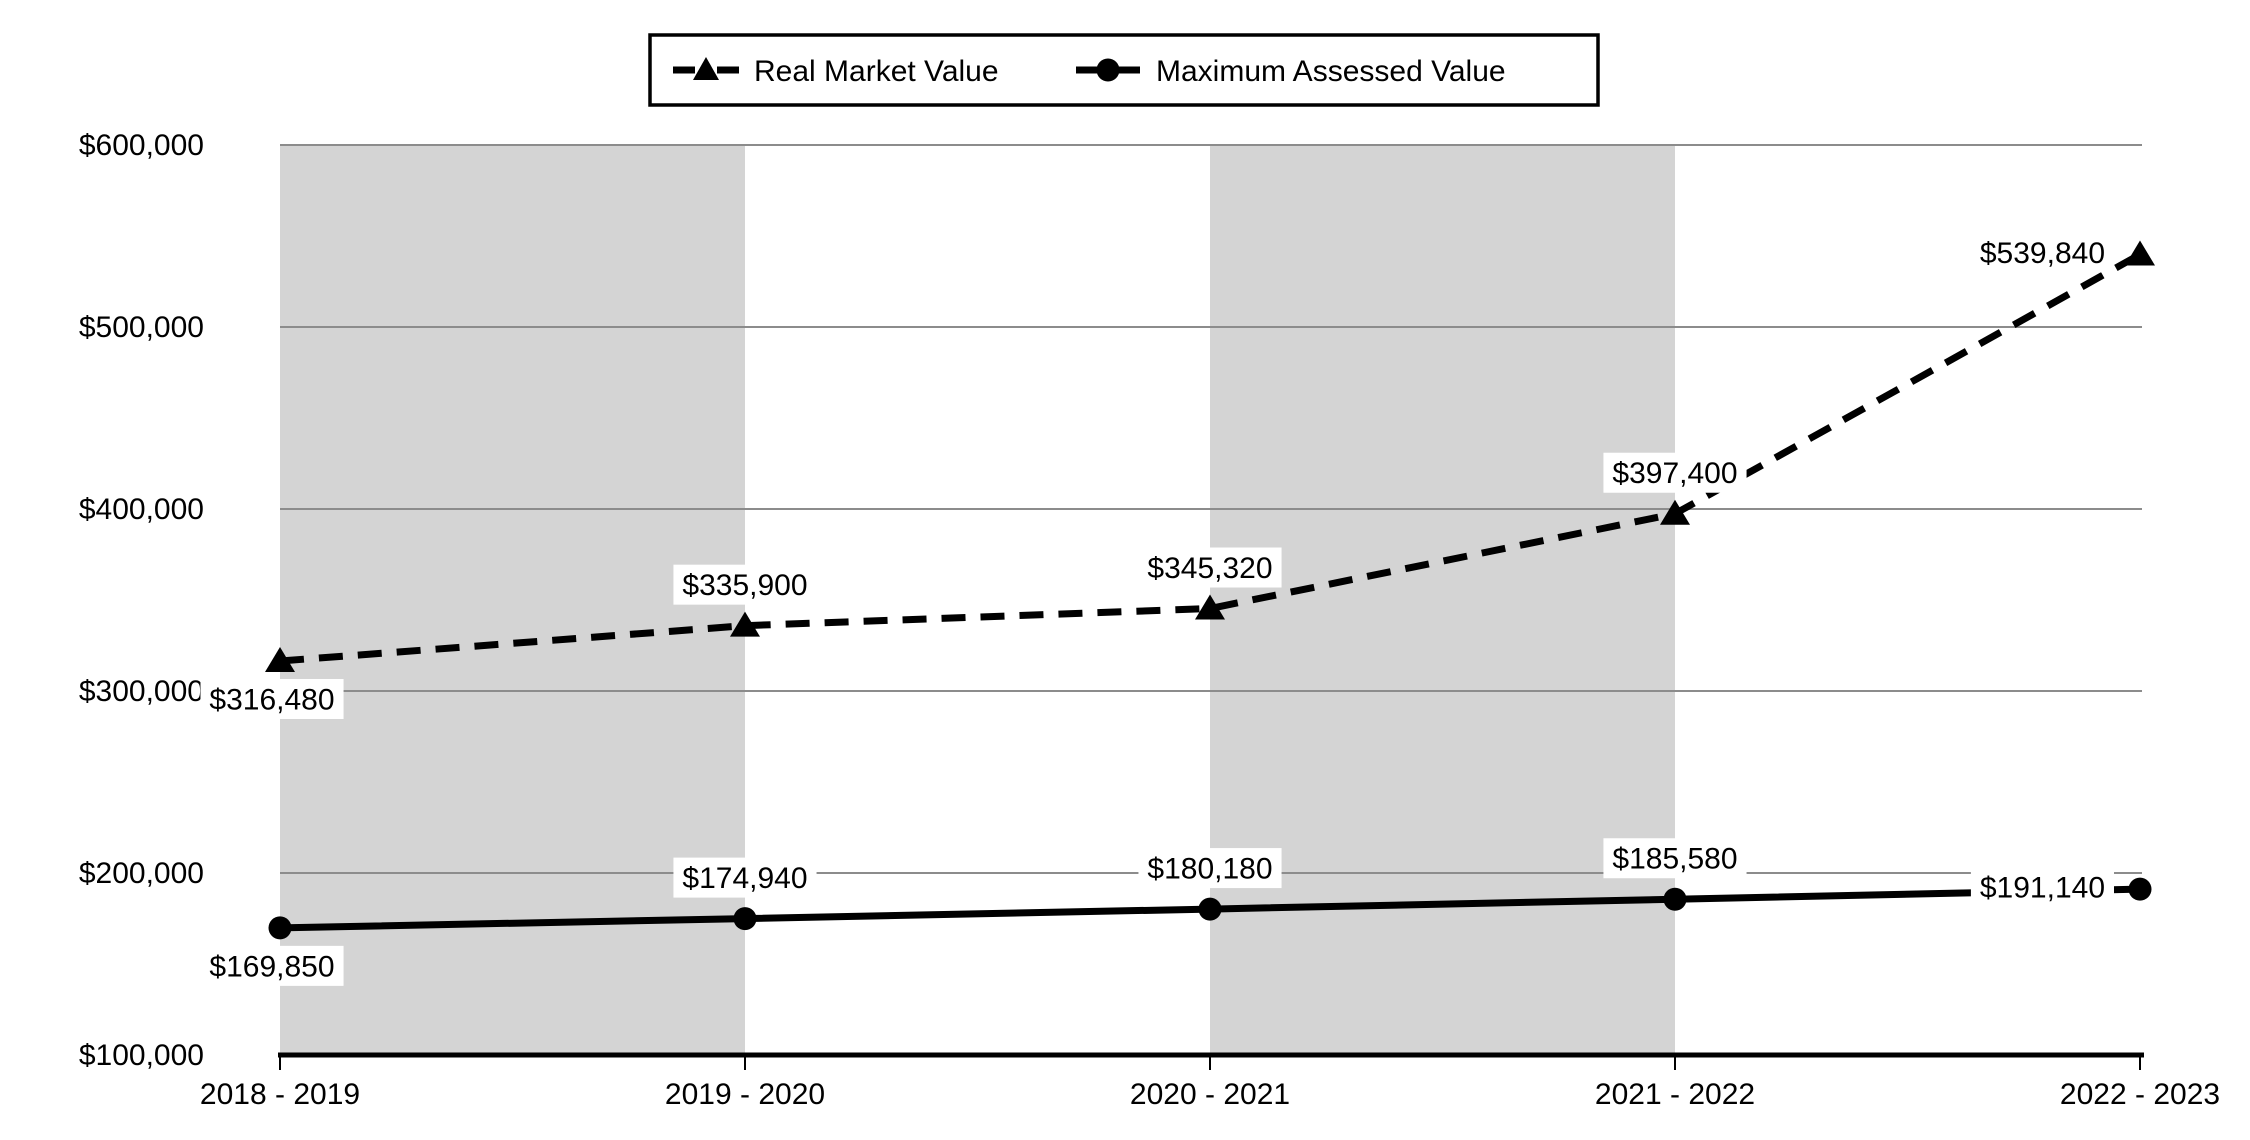 This screenshot has height=1140, width=2250. What do you see at coordinates (141, 327) in the screenshot?
I see `value-axis-tick-label: $500,000` at bounding box center [141, 327].